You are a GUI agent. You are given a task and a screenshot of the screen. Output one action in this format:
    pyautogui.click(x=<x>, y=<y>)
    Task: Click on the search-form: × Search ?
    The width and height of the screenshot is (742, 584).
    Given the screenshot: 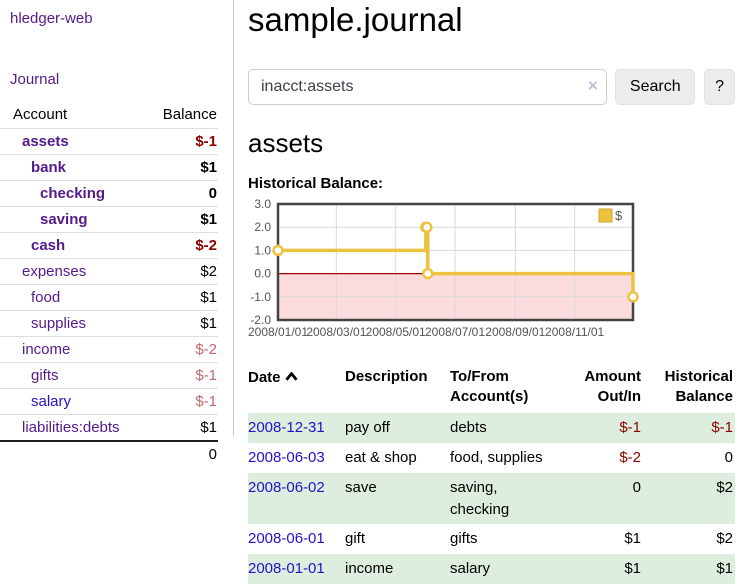 What is the action you would take?
    pyautogui.click(x=491, y=87)
    